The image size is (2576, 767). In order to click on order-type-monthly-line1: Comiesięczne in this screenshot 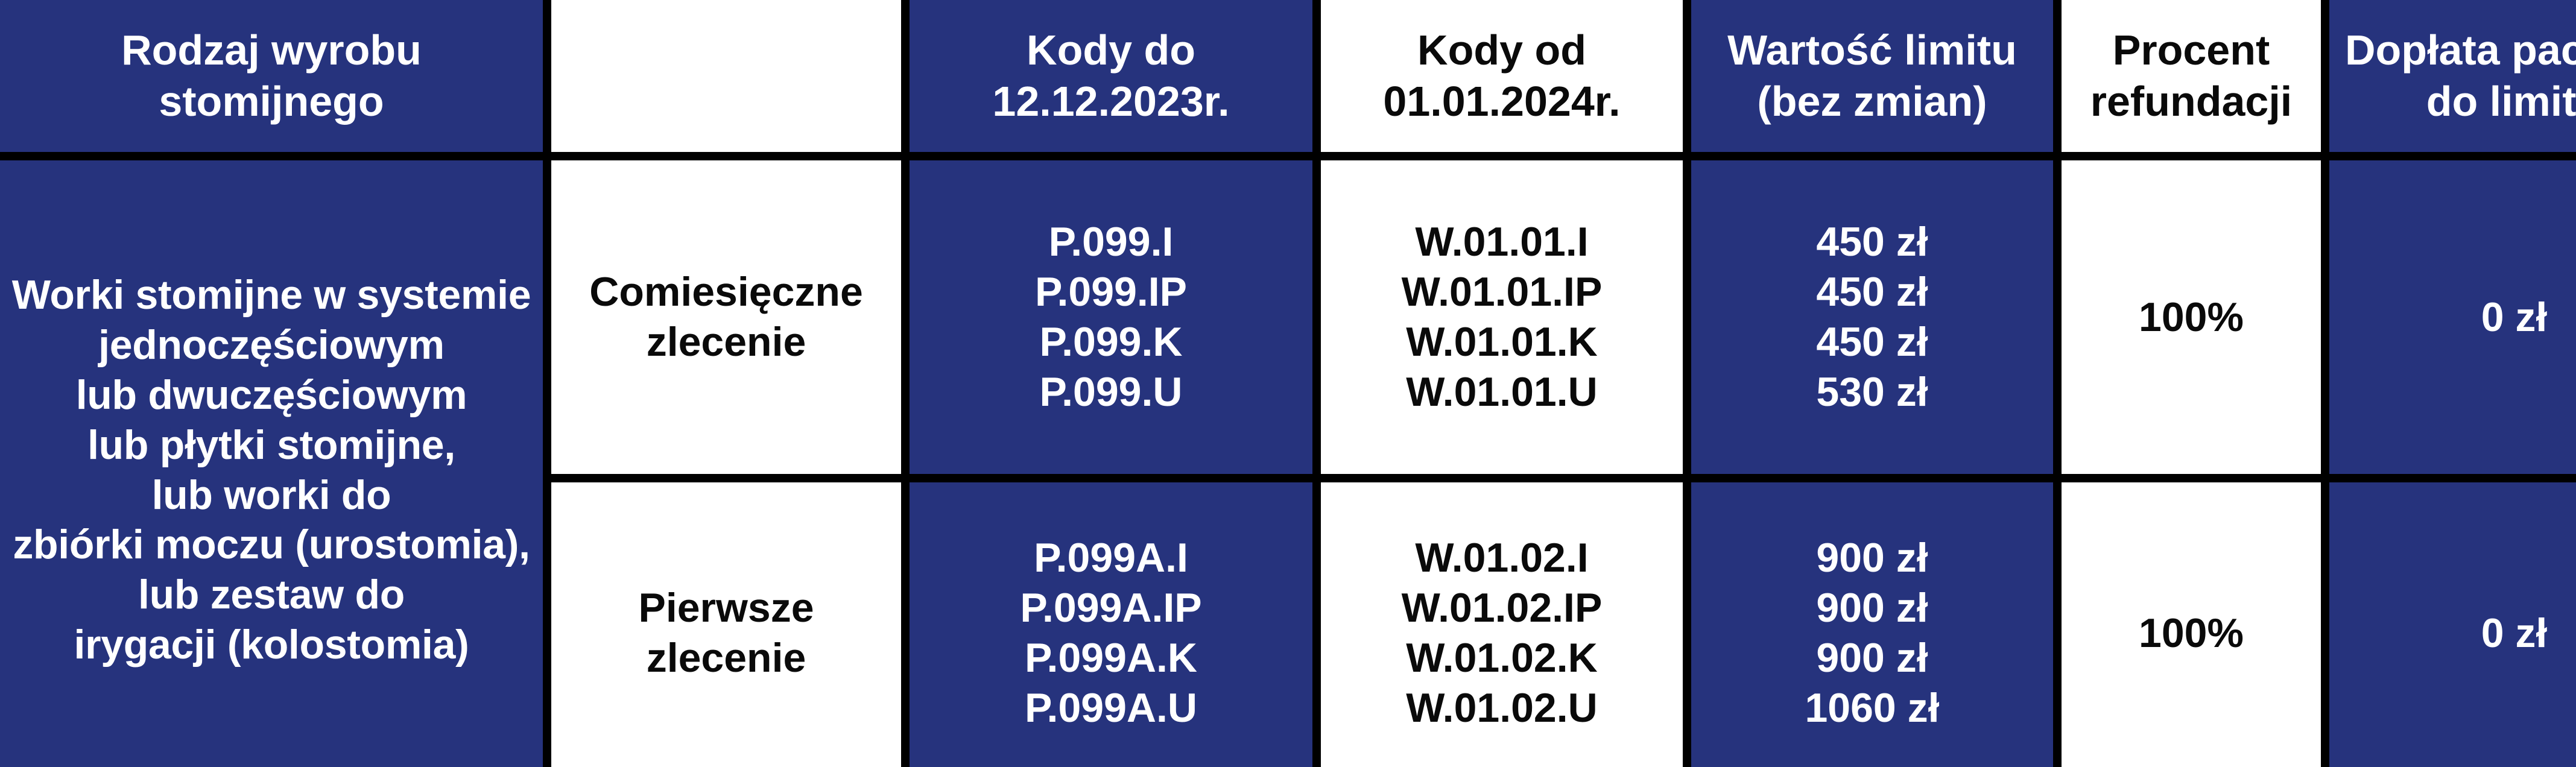, I will do `click(726, 292)`.